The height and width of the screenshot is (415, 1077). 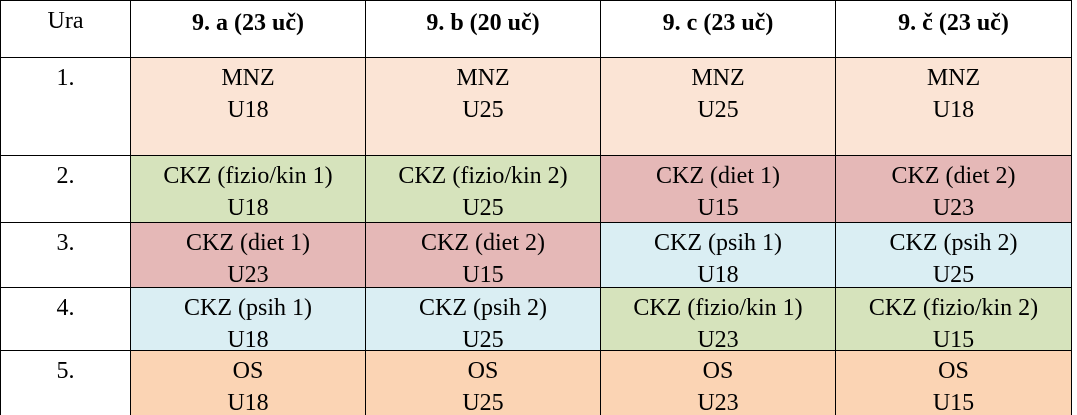 I want to click on lesson-cell: CKZ (diet 1) U23, so click(x=248, y=255).